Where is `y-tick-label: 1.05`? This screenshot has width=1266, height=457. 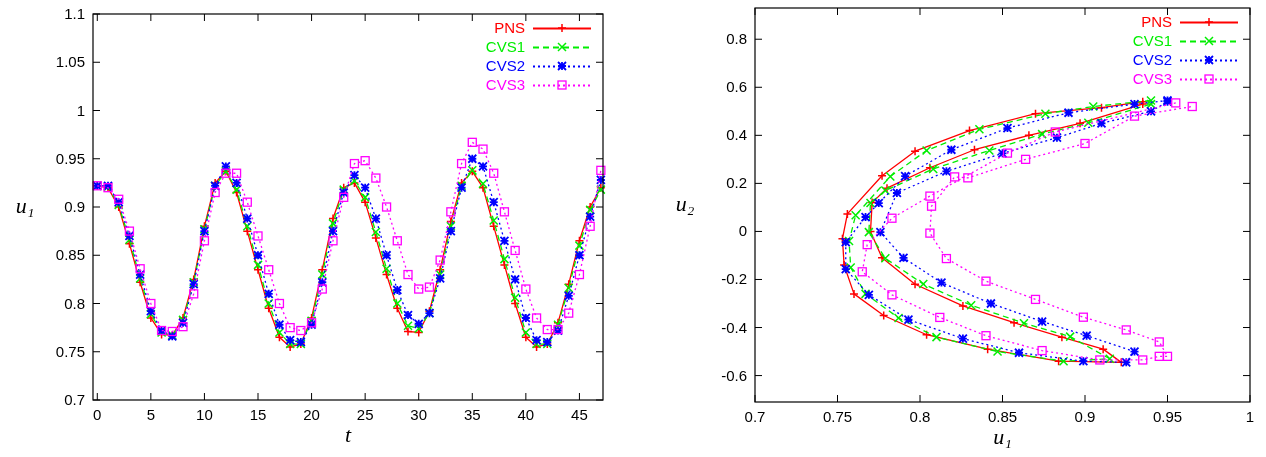 y-tick-label: 1.05 is located at coordinates (70, 62).